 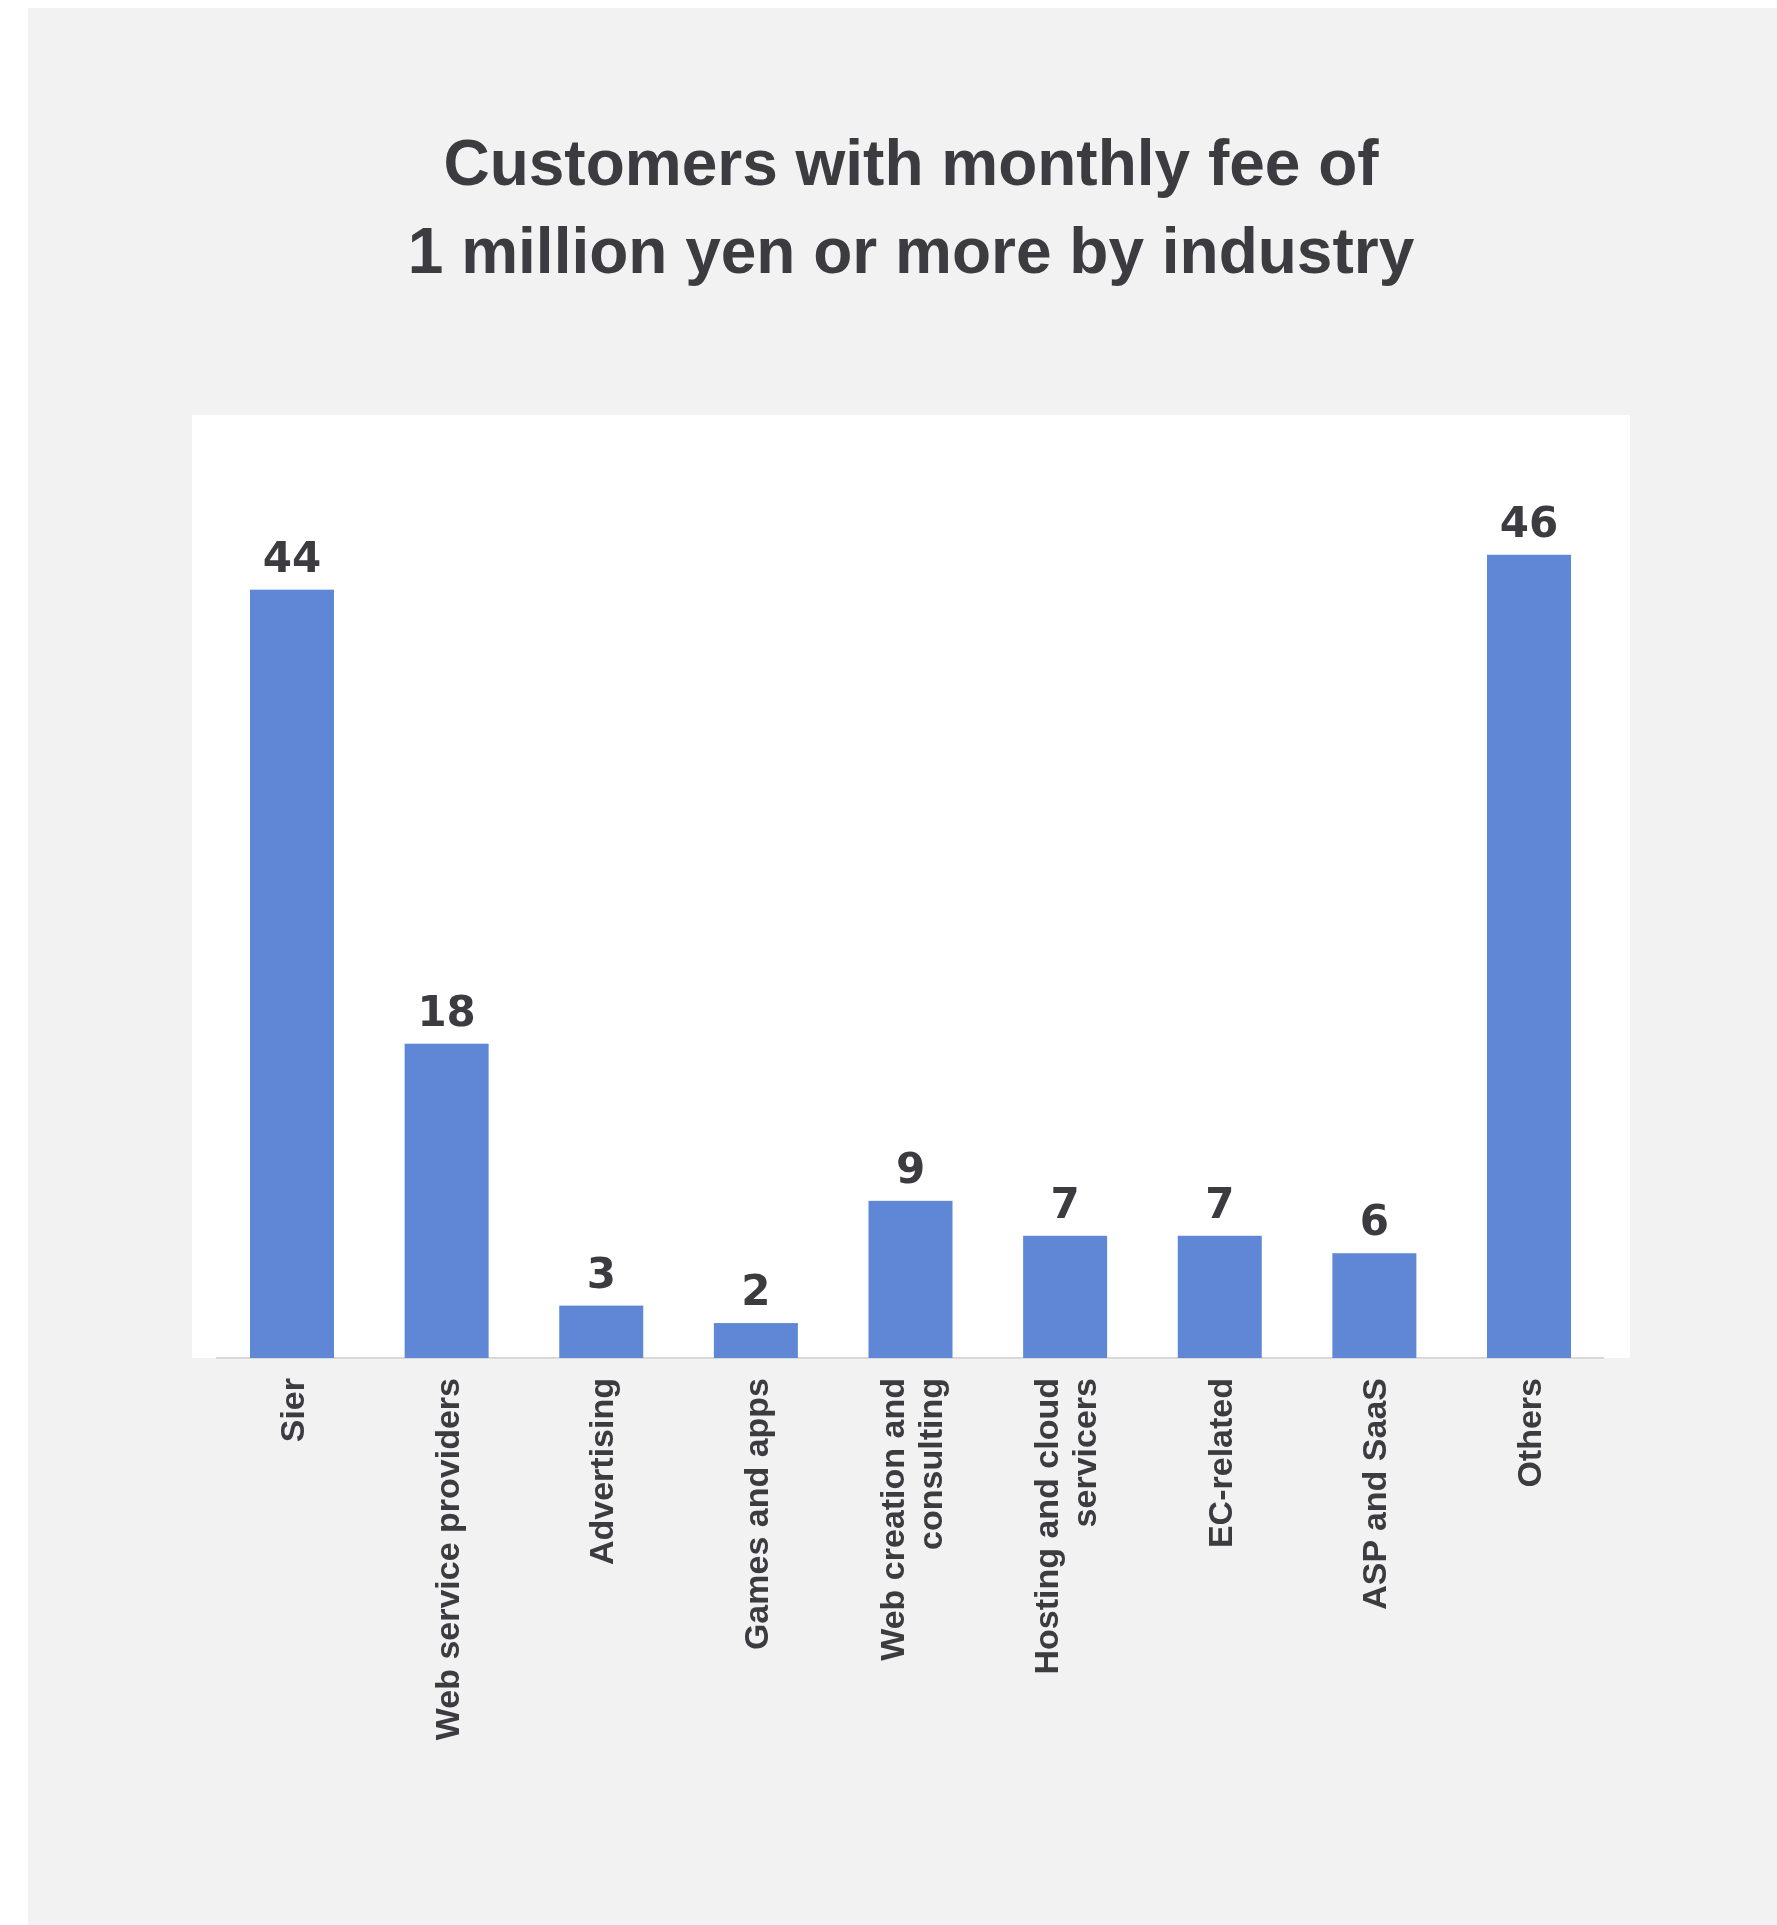 What do you see at coordinates (1529, 522) in the screenshot?
I see `data-label: 46` at bounding box center [1529, 522].